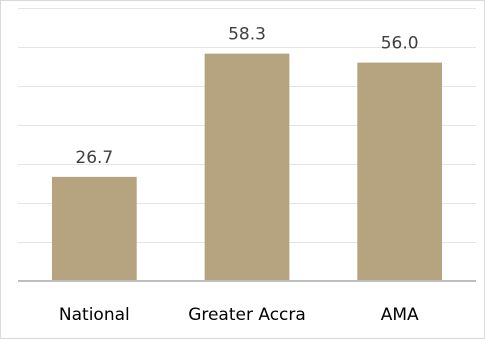  What do you see at coordinates (400, 44) in the screenshot?
I see `bar-value-label: 56.0` at bounding box center [400, 44].